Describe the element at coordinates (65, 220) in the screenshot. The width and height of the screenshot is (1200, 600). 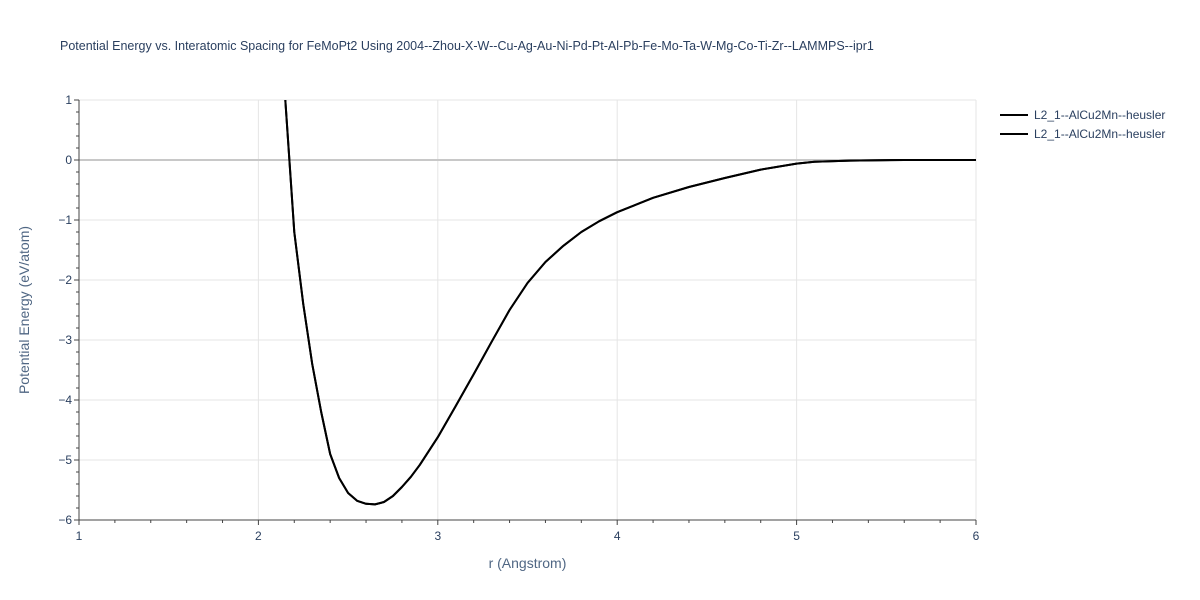
I see `y-tick-label: −1` at that location.